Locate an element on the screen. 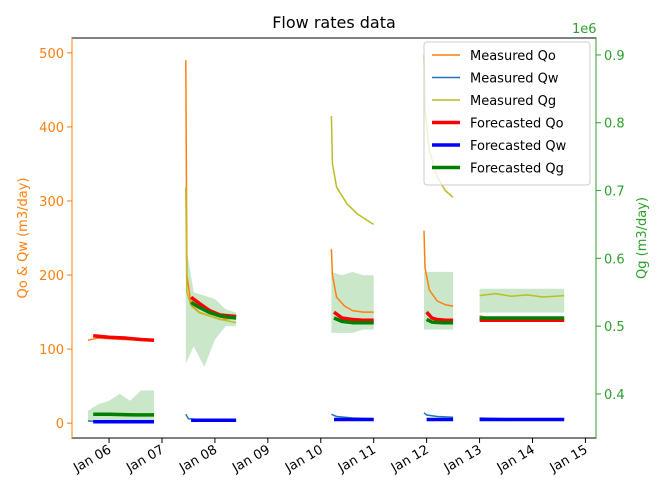  left-axis-tick-label: 300 is located at coordinates (51, 202).